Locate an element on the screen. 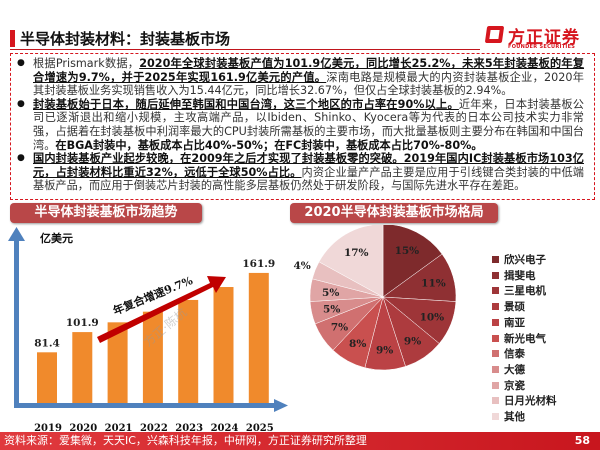  slice-label: 7% is located at coordinates (339, 328).